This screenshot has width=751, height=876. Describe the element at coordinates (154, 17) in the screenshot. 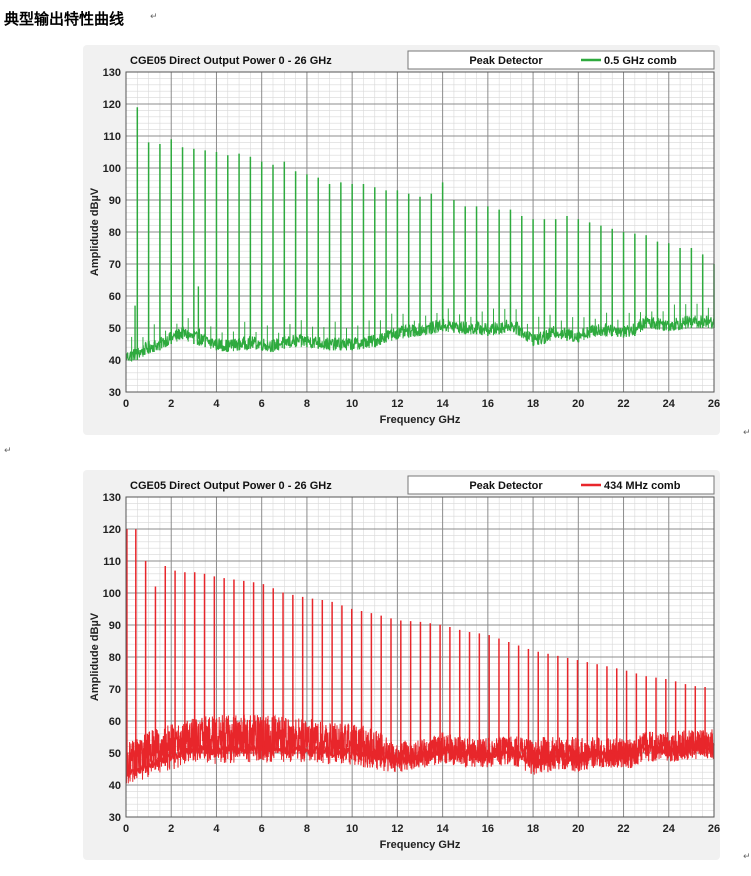

I see `title-paragraph-mark: ↵` at that location.